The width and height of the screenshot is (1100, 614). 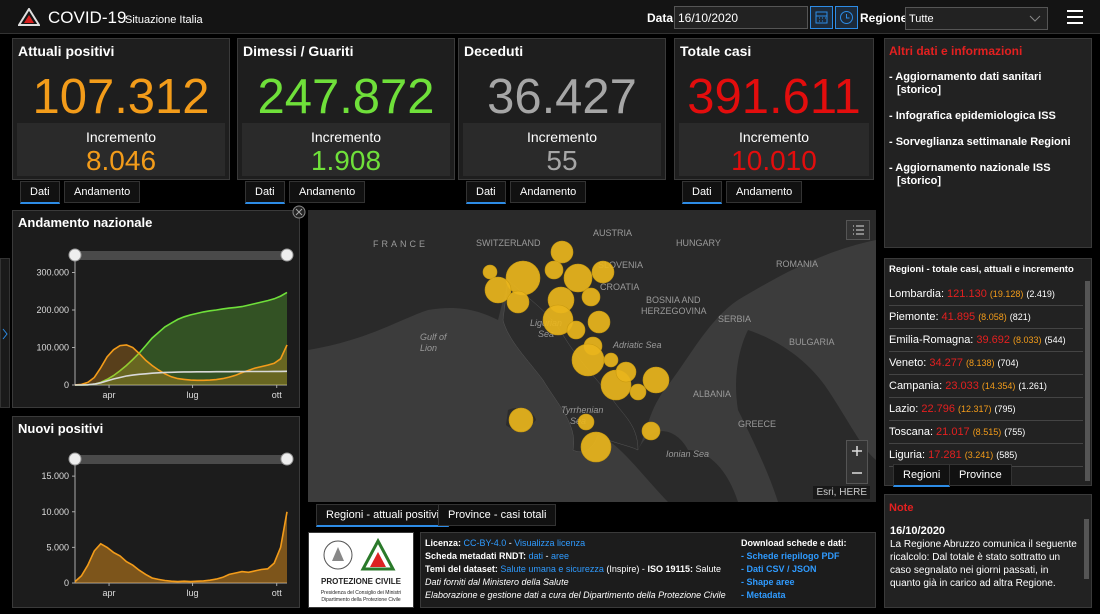 What do you see at coordinates (360, 581) in the screenshot?
I see `logo-text: PROTEZIONE CIVILE` at bounding box center [360, 581].